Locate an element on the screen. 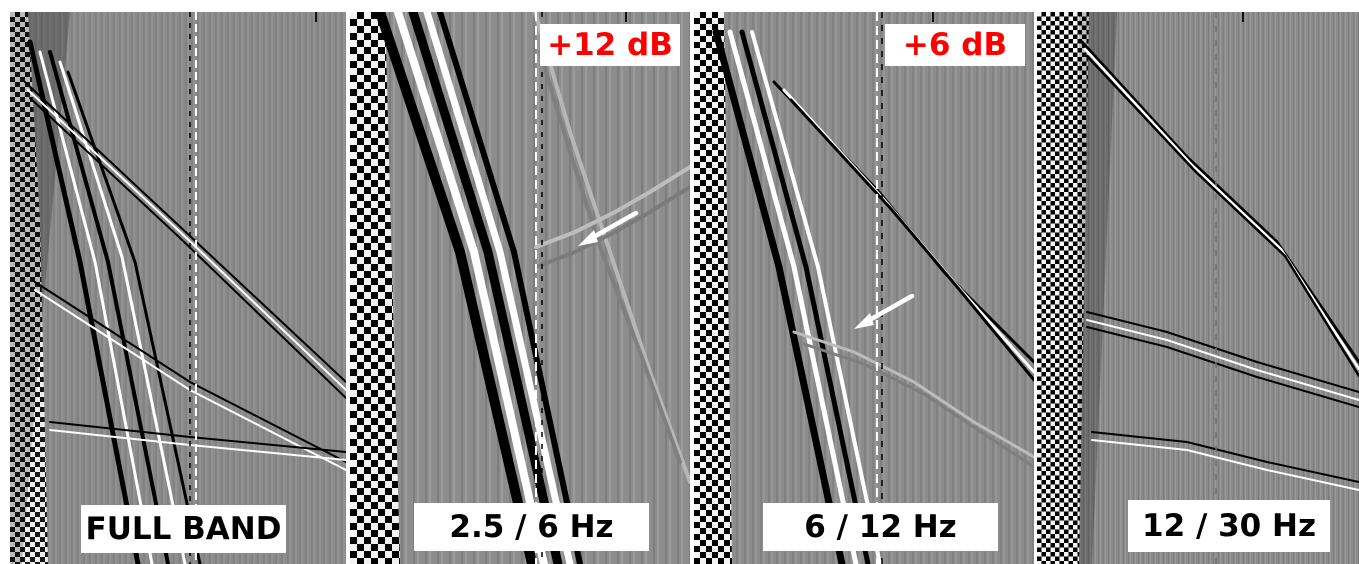 This screenshot has height=564, width=1359. gain-label-2p5-6hz: +12 dB is located at coordinates (610, 45).